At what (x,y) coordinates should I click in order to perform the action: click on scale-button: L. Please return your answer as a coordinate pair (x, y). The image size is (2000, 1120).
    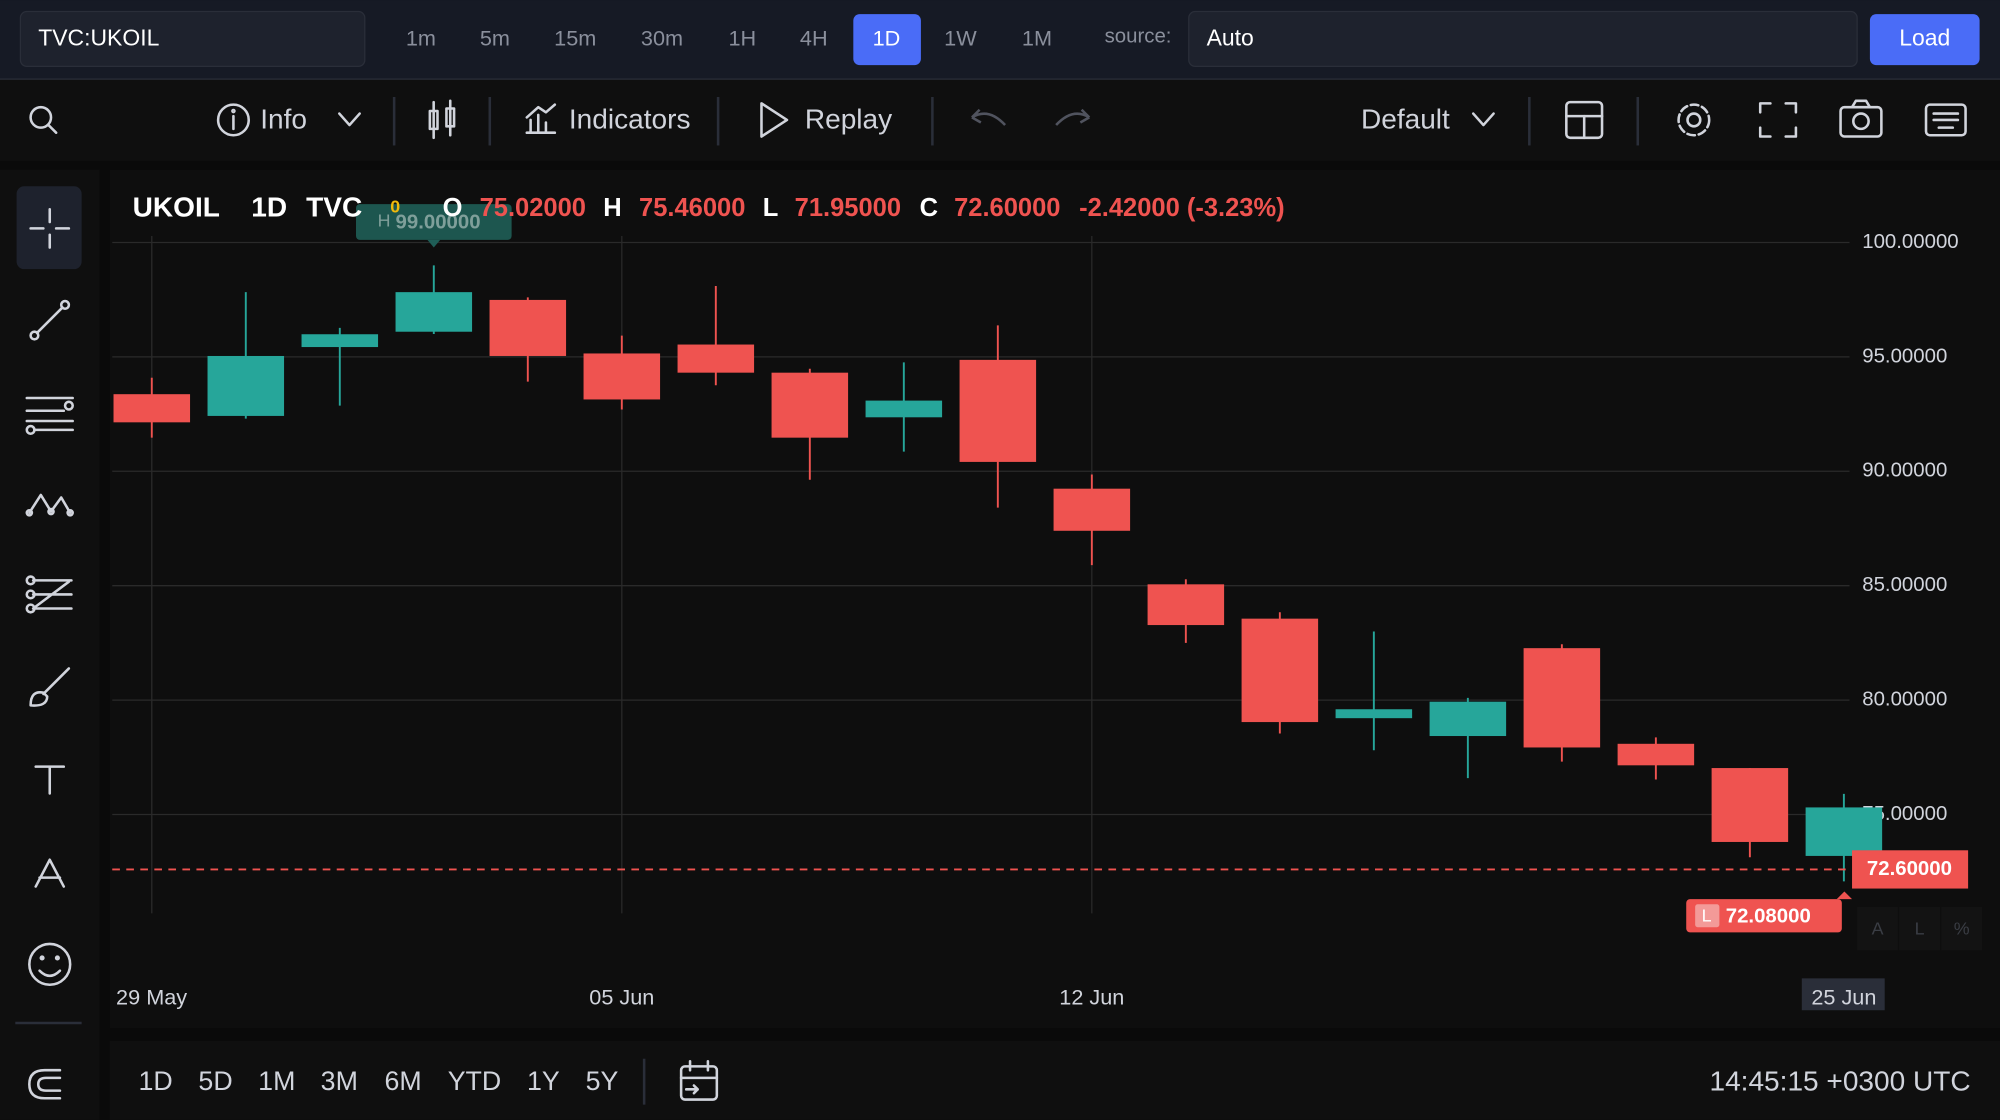
    Looking at the image, I should click on (1920, 929).